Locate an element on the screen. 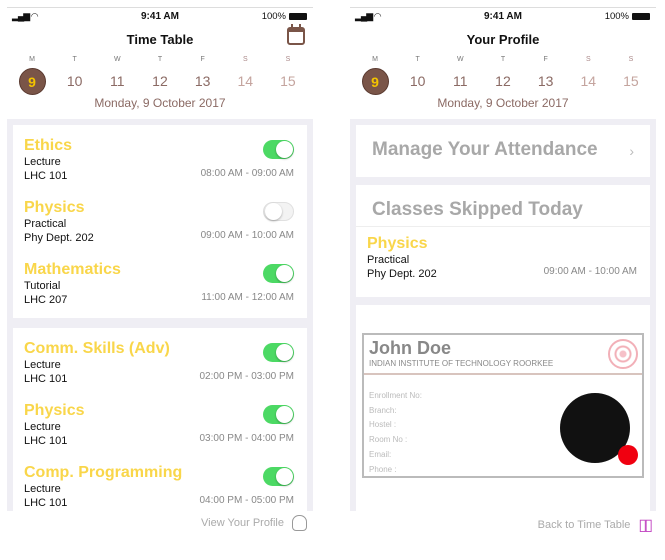  calendar-icon is located at coordinates (296, 34).